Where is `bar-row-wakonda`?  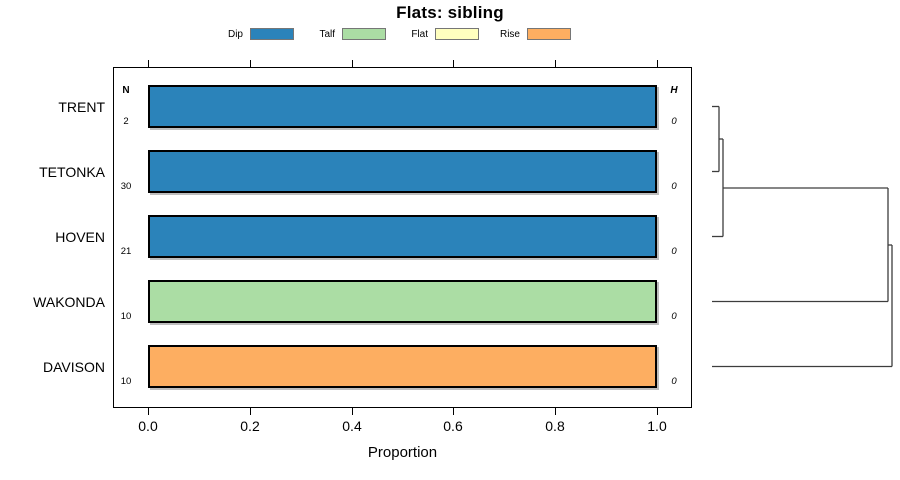 bar-row-wakonda is located at coordinates (402, 301).